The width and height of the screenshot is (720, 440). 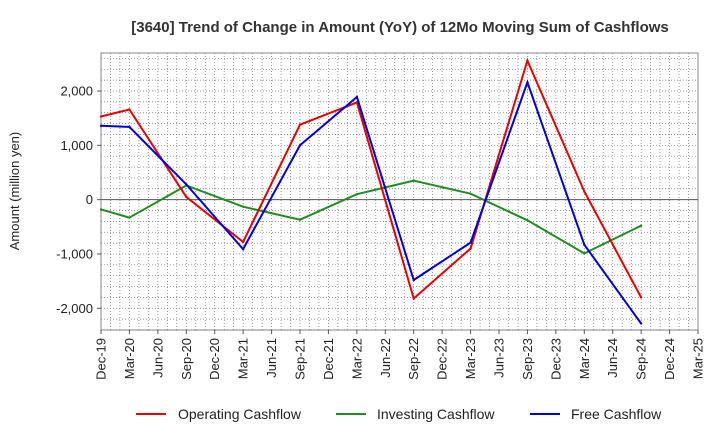 What do you see at coordinates (76, 91) in the screenshot?
I see `y-tick-label: 2,000` at bounding box center [76, 91].